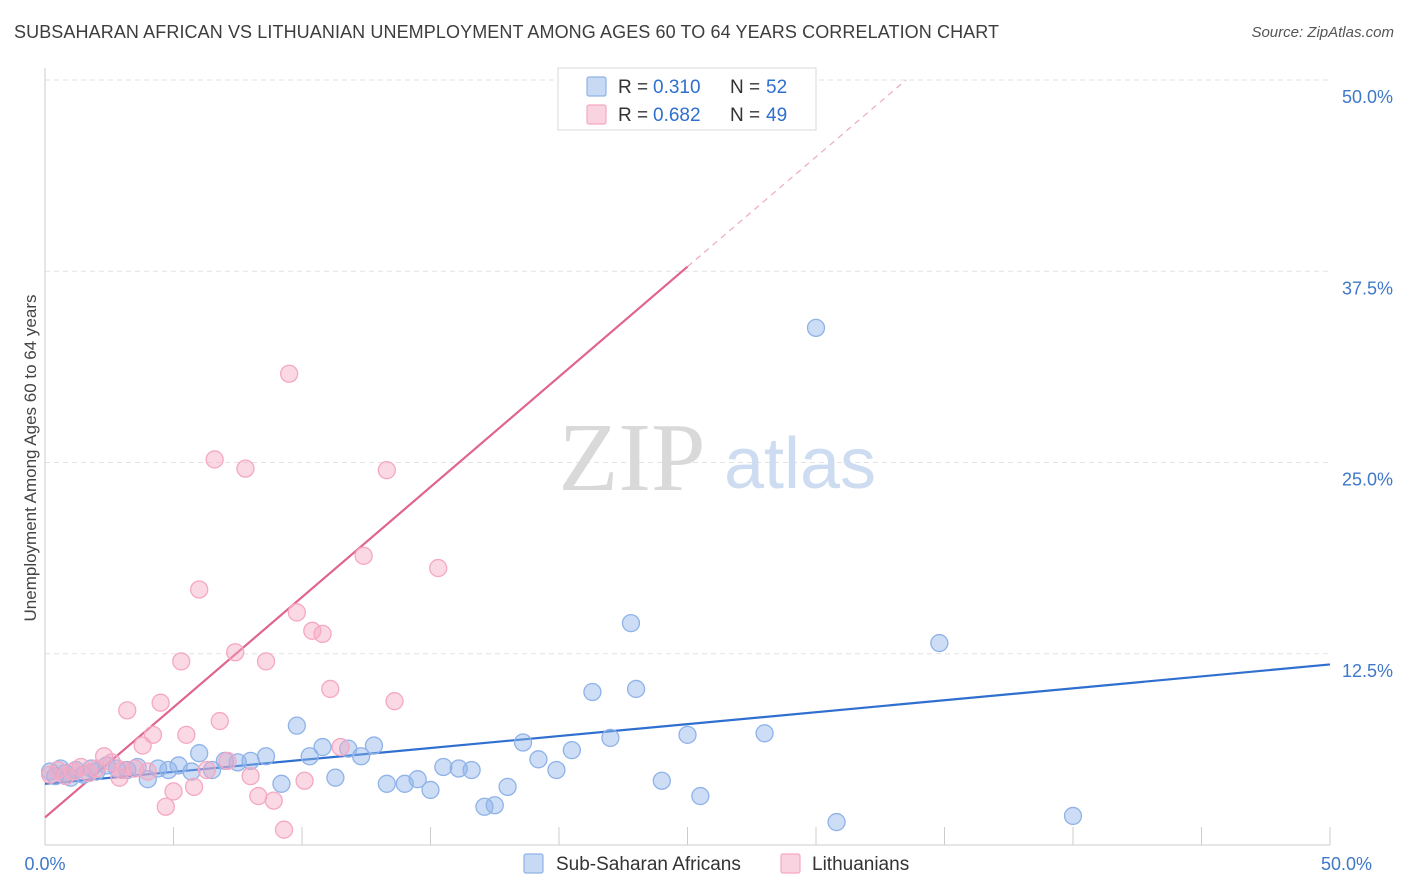  What do you see at coordinates (1367, 480) in the screenshot?
I see `y-tick-label: 25.0%` at bounding box center [1367, 480].